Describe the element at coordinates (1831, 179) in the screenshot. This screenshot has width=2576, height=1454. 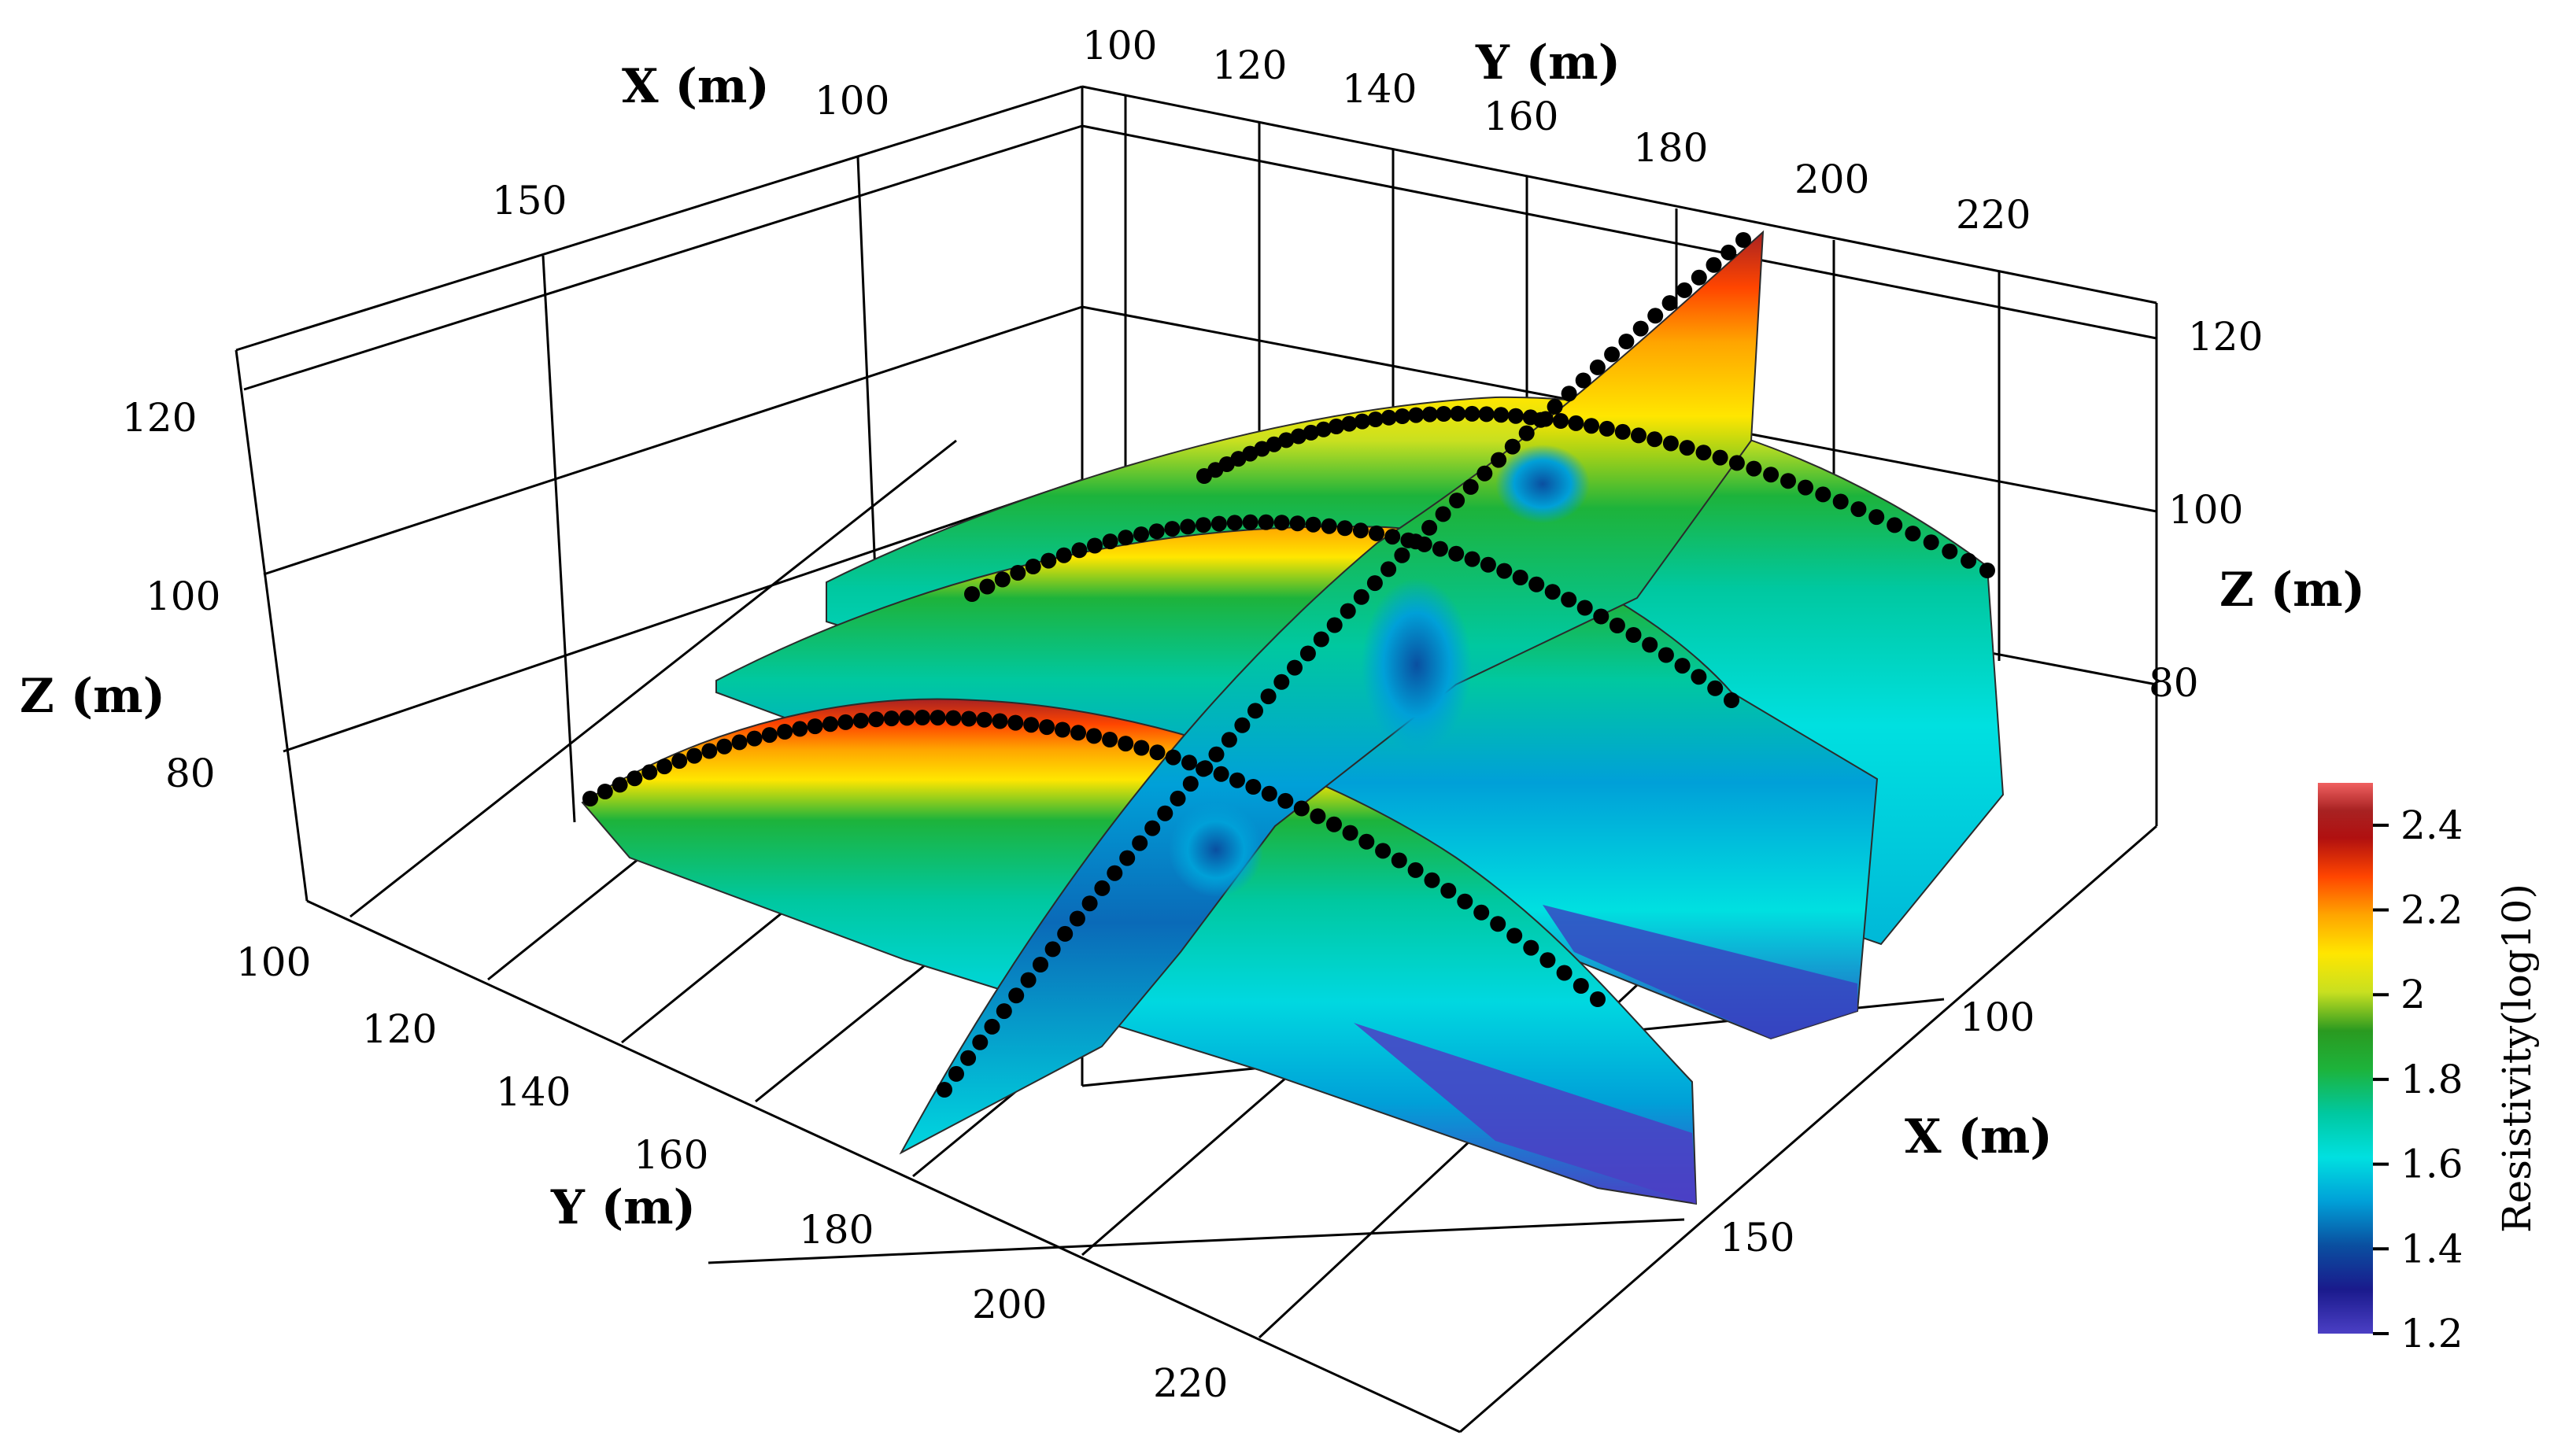
I see `y-top-tick: 200` at that location.